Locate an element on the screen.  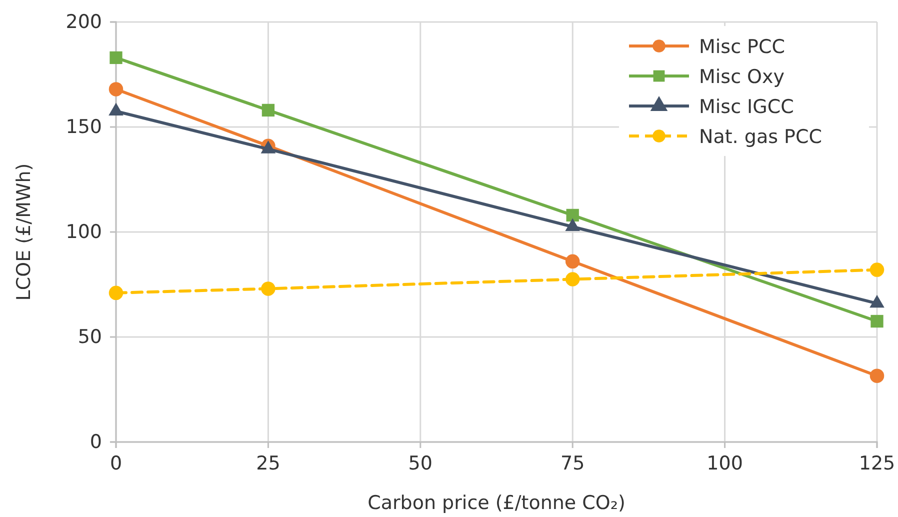
x-tick-label: 100 is located at coordinates (724, 463).